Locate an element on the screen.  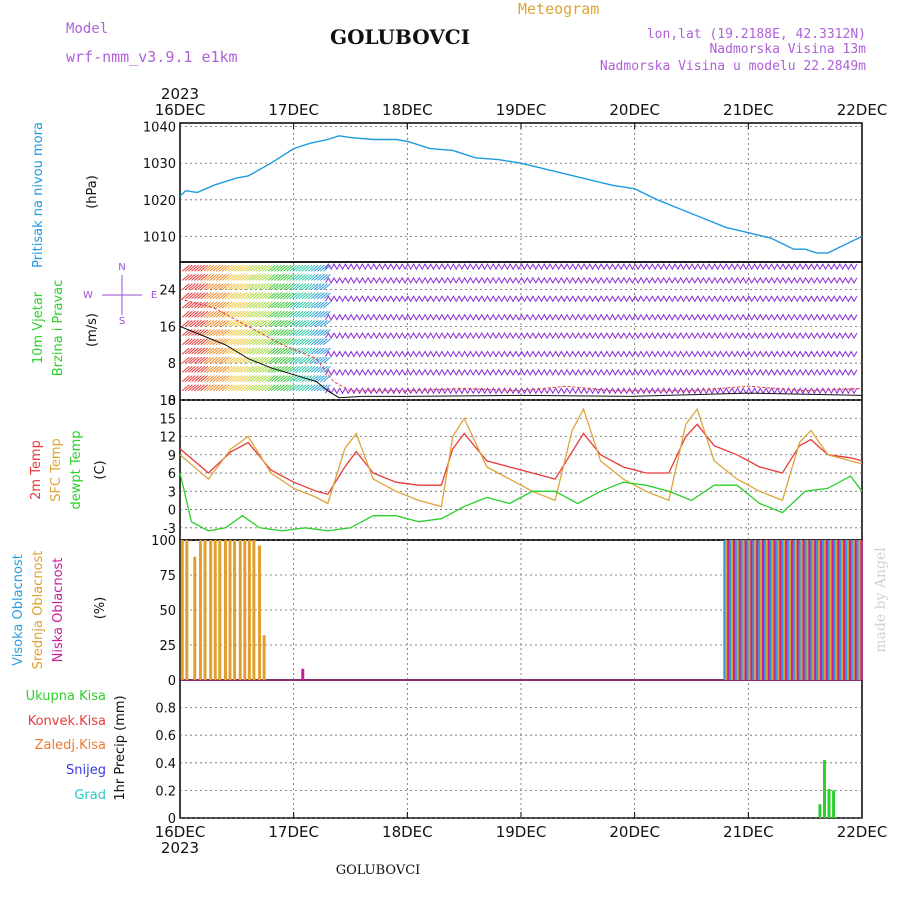
pressure-unit: (hPa) is located at coordinates (92, 192).